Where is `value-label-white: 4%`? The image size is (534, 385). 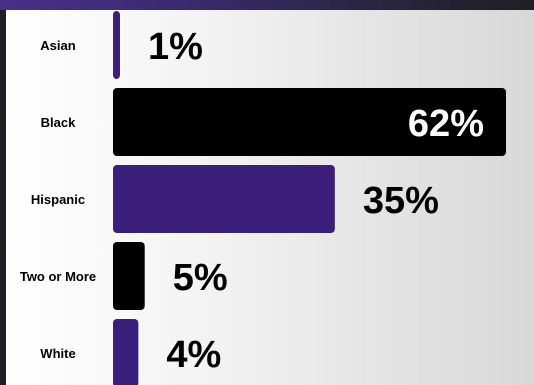 value-label-white: 4% is located at coordinates (193, 355).